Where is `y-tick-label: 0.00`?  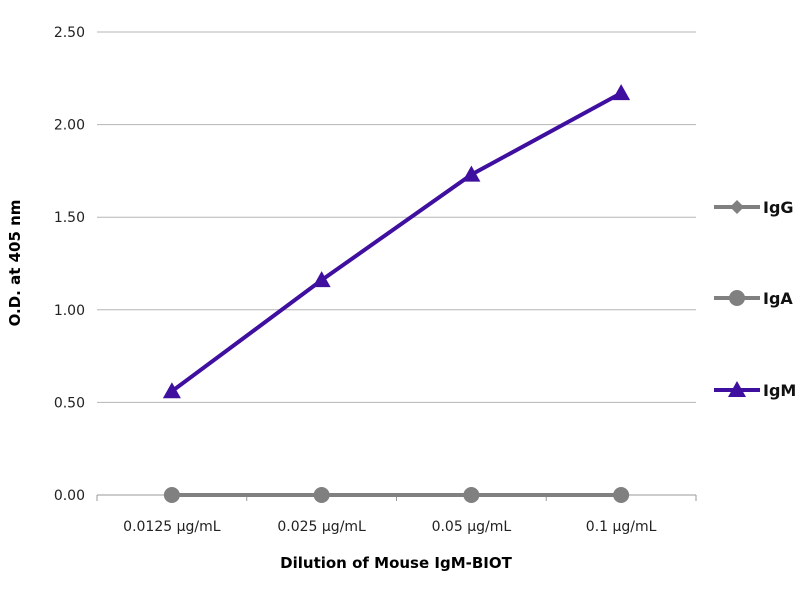
y-tick-label: 0.00 is located at coordinates (69, 496).